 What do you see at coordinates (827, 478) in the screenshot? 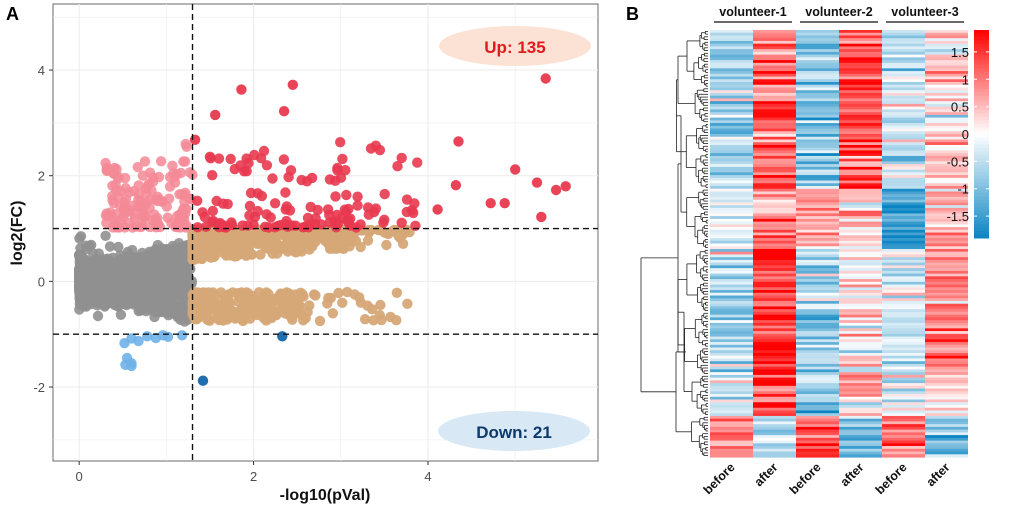
I see `column-labels: before after before after before after` at bounding box center [827, 478].